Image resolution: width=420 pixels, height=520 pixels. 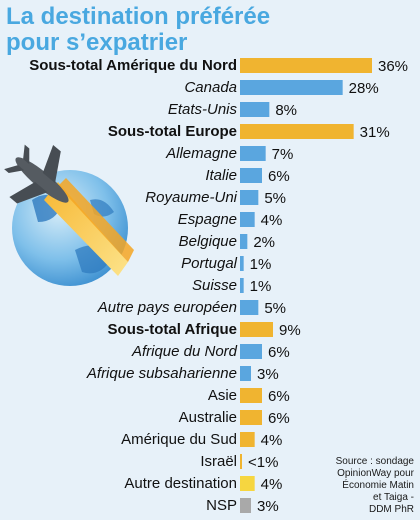 What do you see at coordinates (208, 417) in the screenshot?
I see `category-label: Australie` at bounding box center [208, 417].